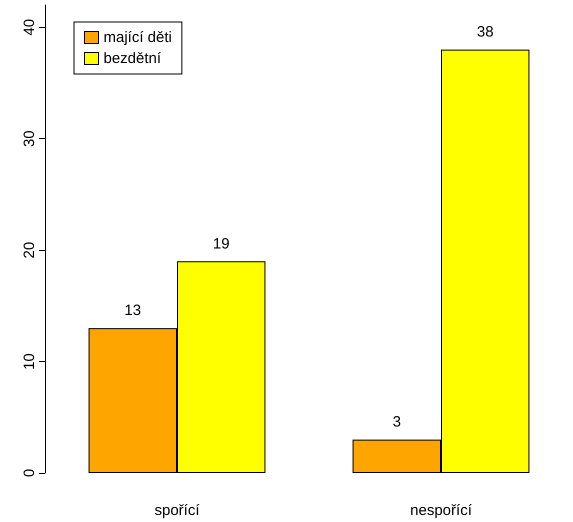  I want to click on legend-label: mající děti, so click(138, 37).